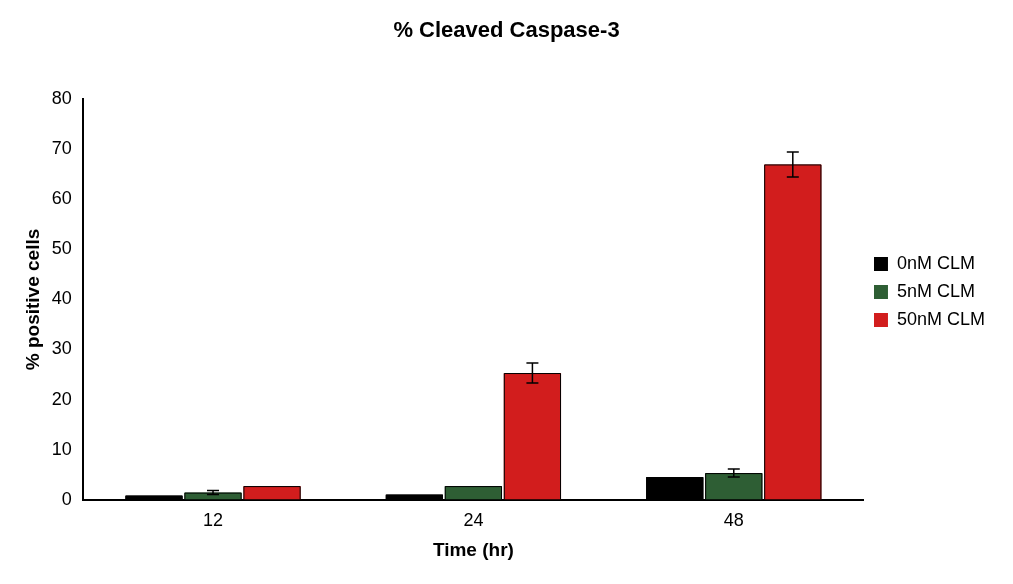 The width and height of the screenshot is (1013, 584). Describe the element at coordinates (940, 318) in the screenshot. I see `legend-label: 50nM CLM` at that location.